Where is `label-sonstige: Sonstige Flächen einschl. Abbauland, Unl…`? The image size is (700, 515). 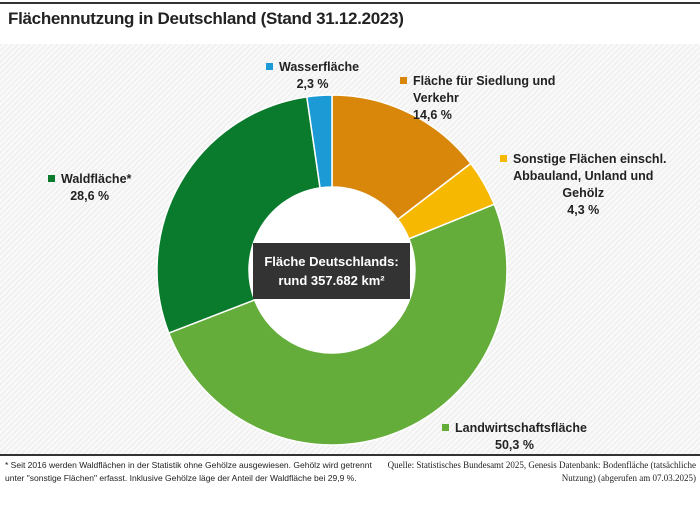
label-sonstige: Sonstige Flächen einschl. Abbauland, Unl… is located at coordinates (583, 185).